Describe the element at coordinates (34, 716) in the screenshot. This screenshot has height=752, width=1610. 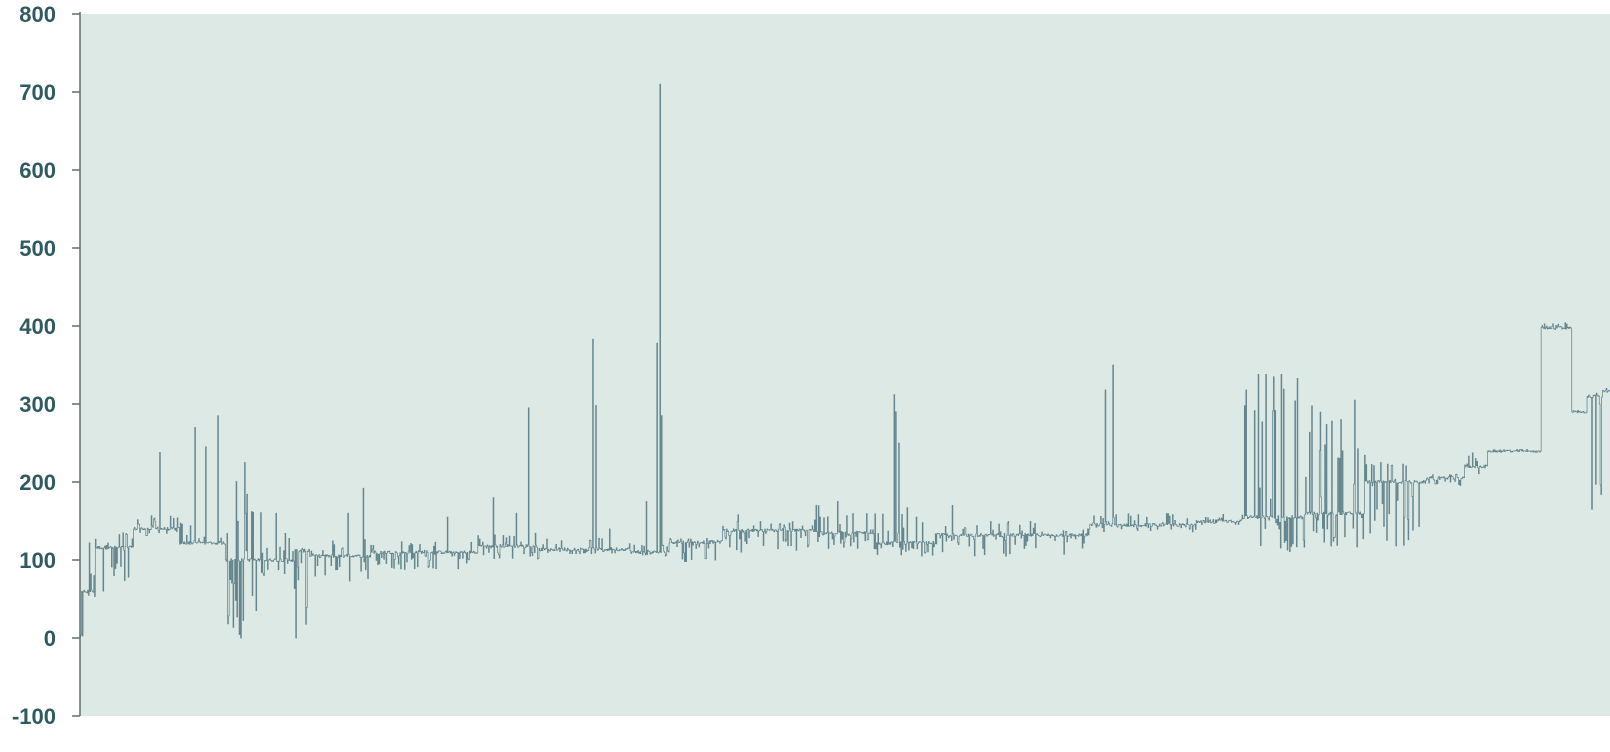
I see `y-tick-label: -100` at that location.